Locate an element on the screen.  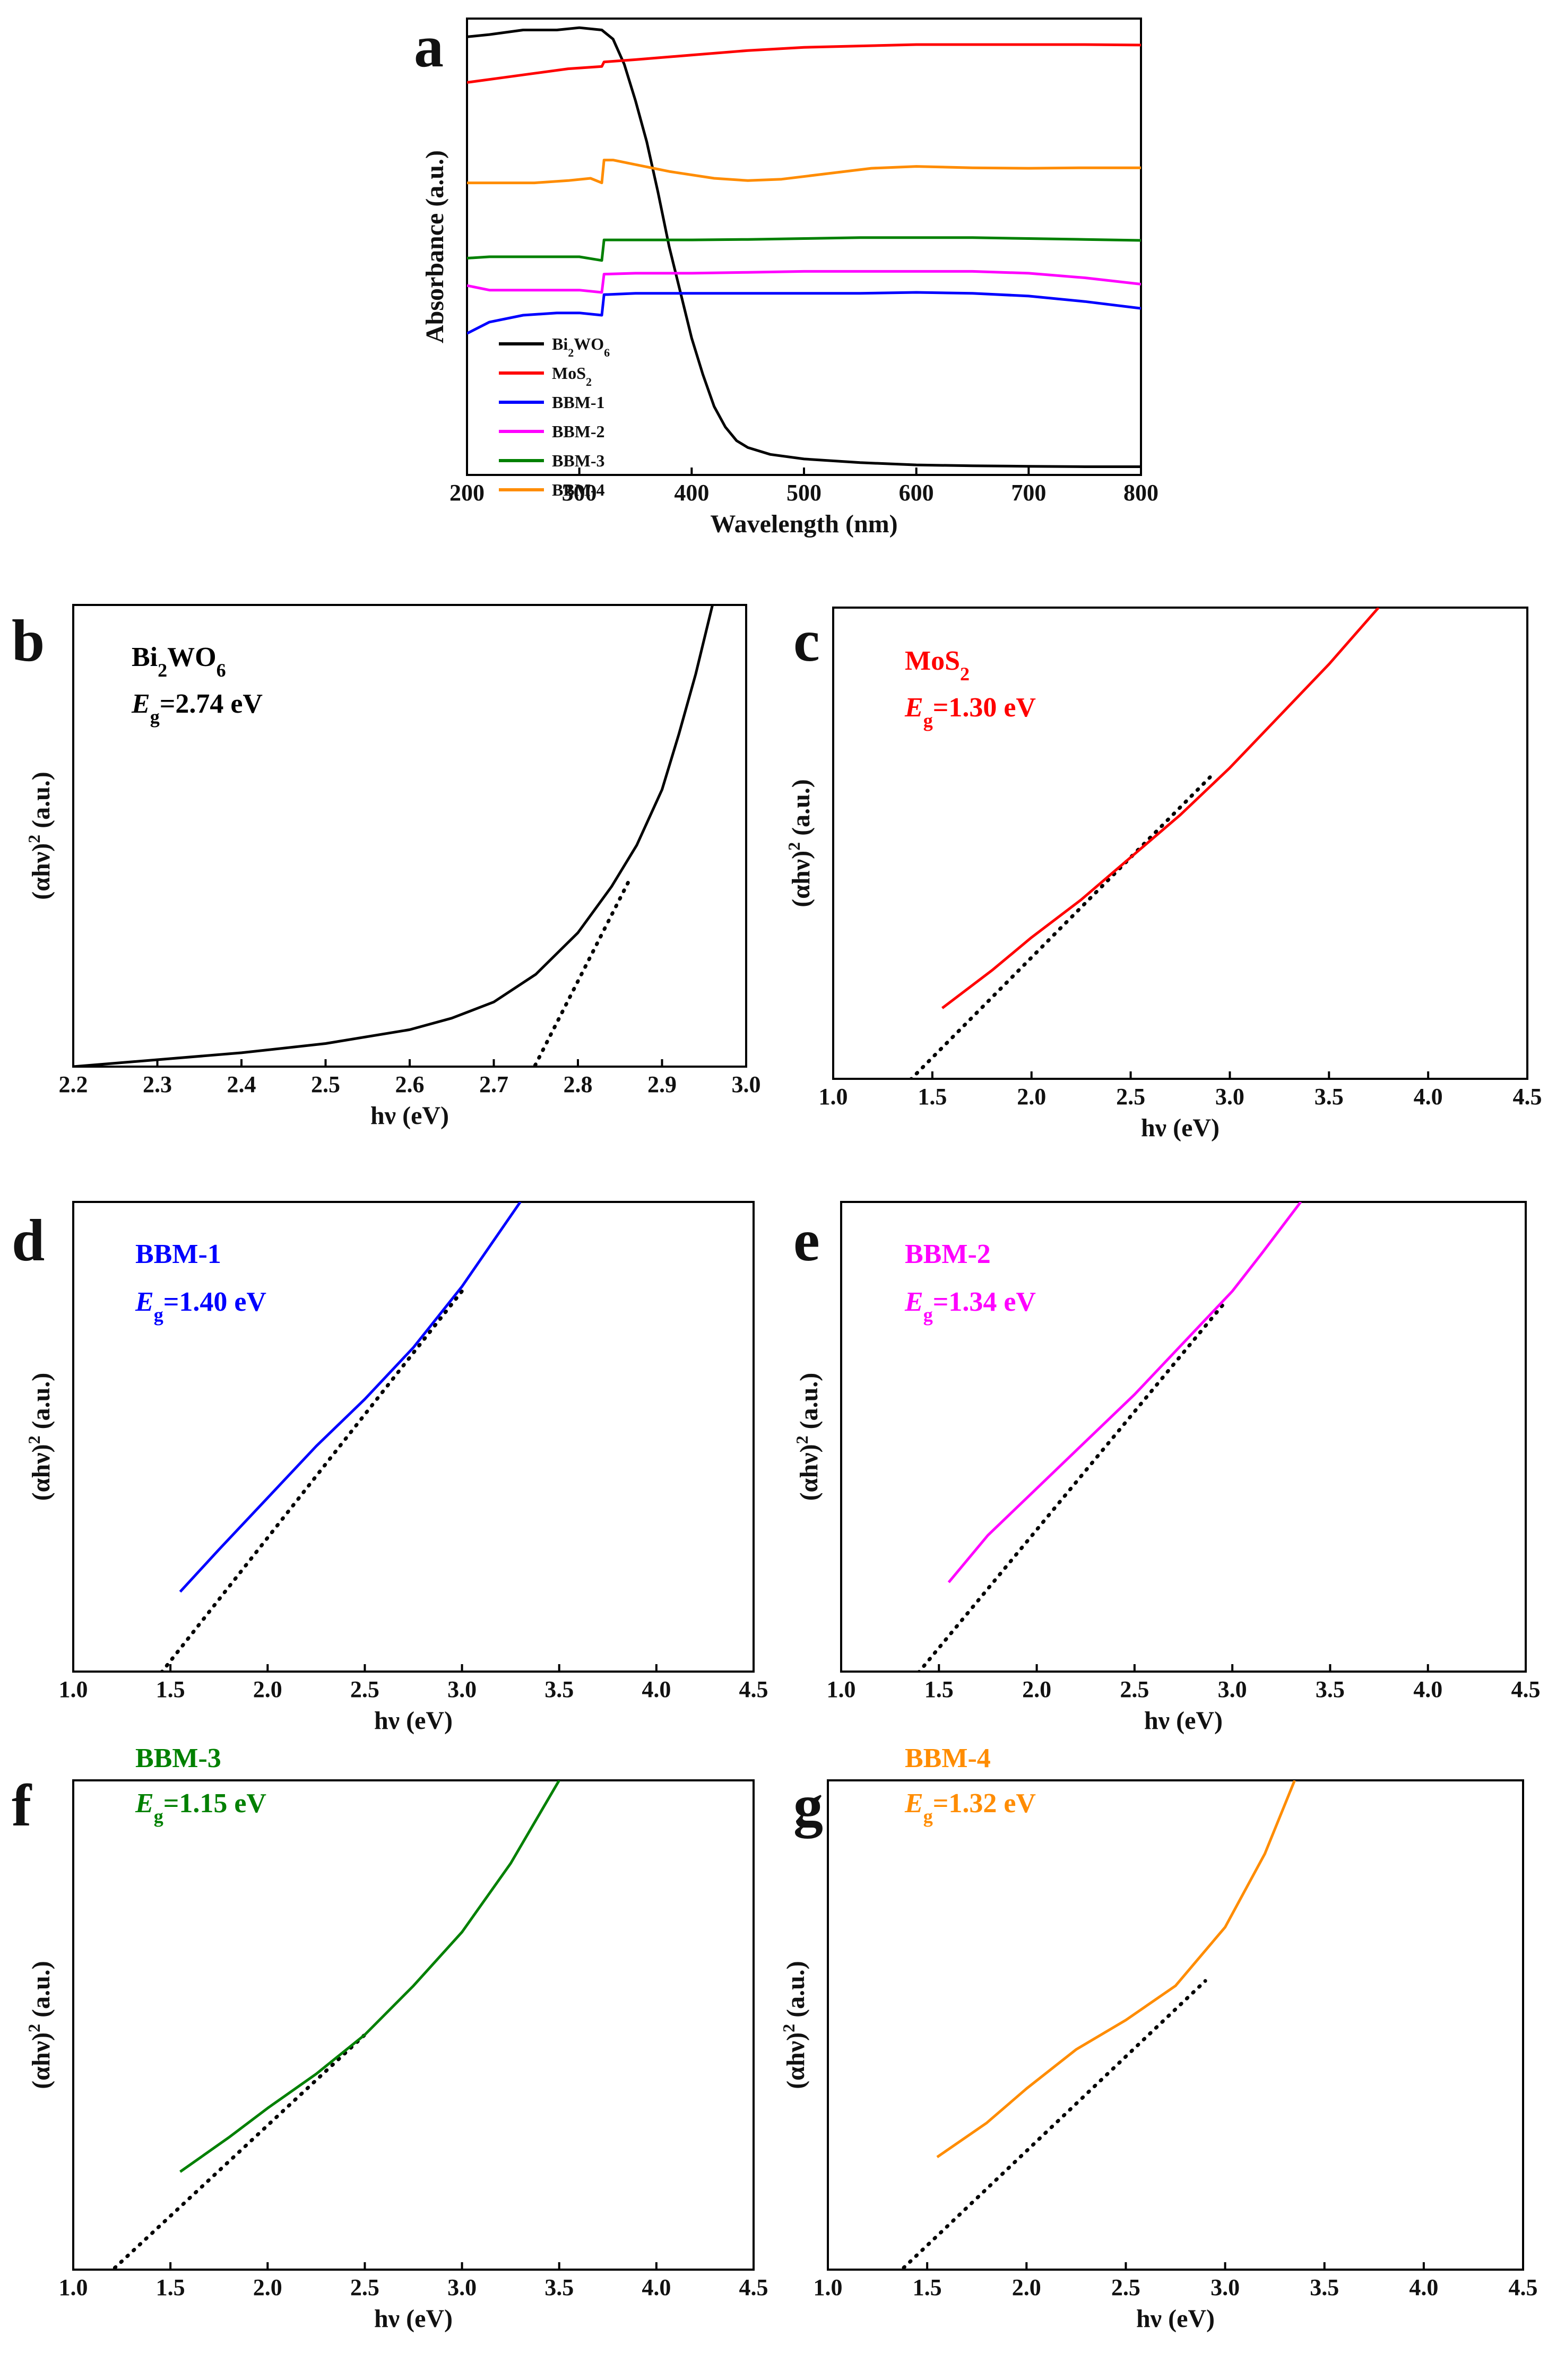
band-gap-label: Eg=1.34 eV is located at coordinates (970, 1306).